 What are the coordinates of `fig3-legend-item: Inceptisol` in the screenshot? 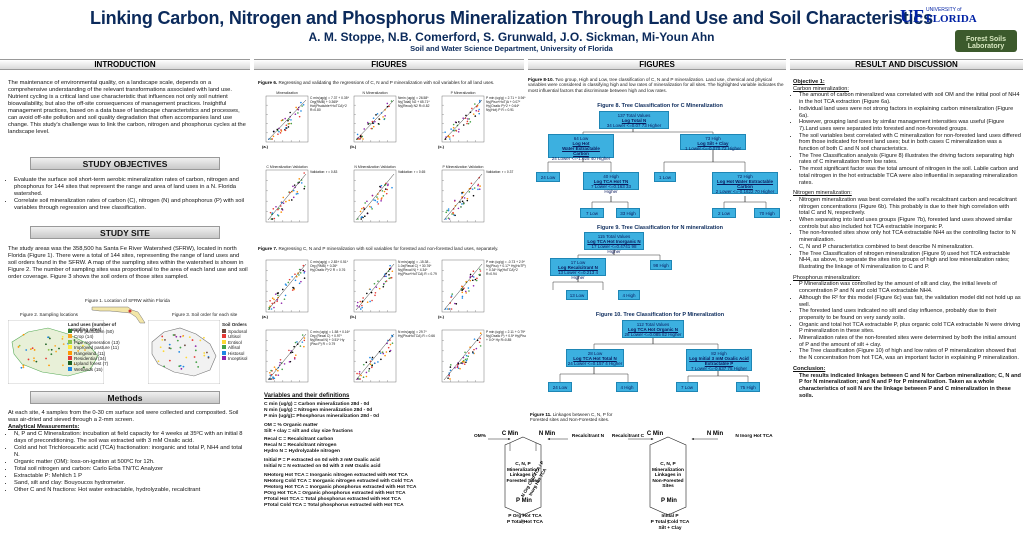 It's located at (237, 358).